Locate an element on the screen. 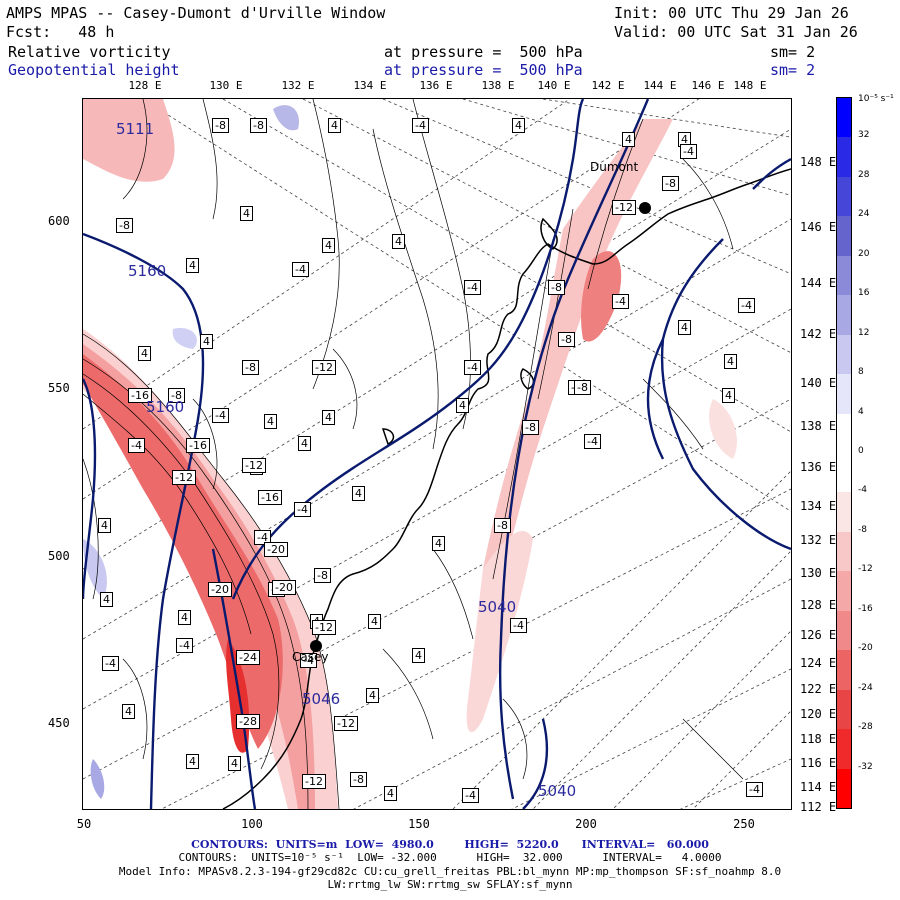 This screenshot has height=900, width=900. field2-level: at pressure = 500 hPa is located at coordinates (483, 70).